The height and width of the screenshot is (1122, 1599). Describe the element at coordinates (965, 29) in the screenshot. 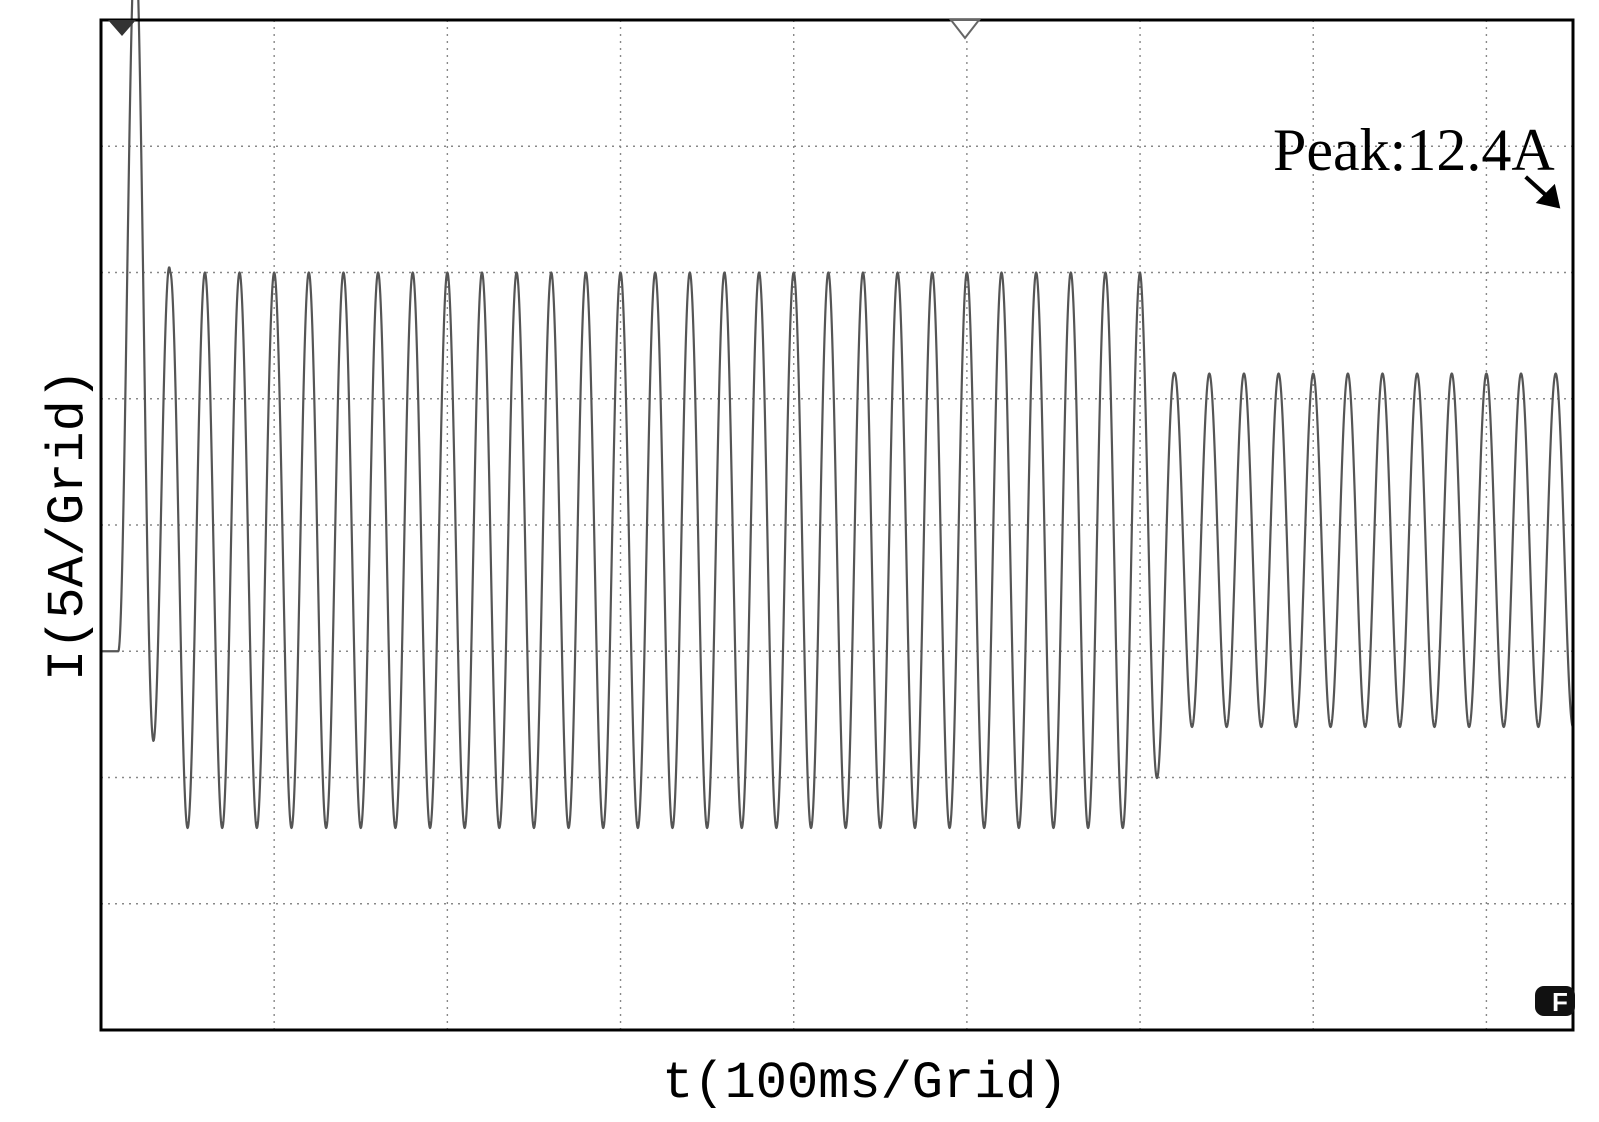

I see `time-reference-marker-icon` at that location.